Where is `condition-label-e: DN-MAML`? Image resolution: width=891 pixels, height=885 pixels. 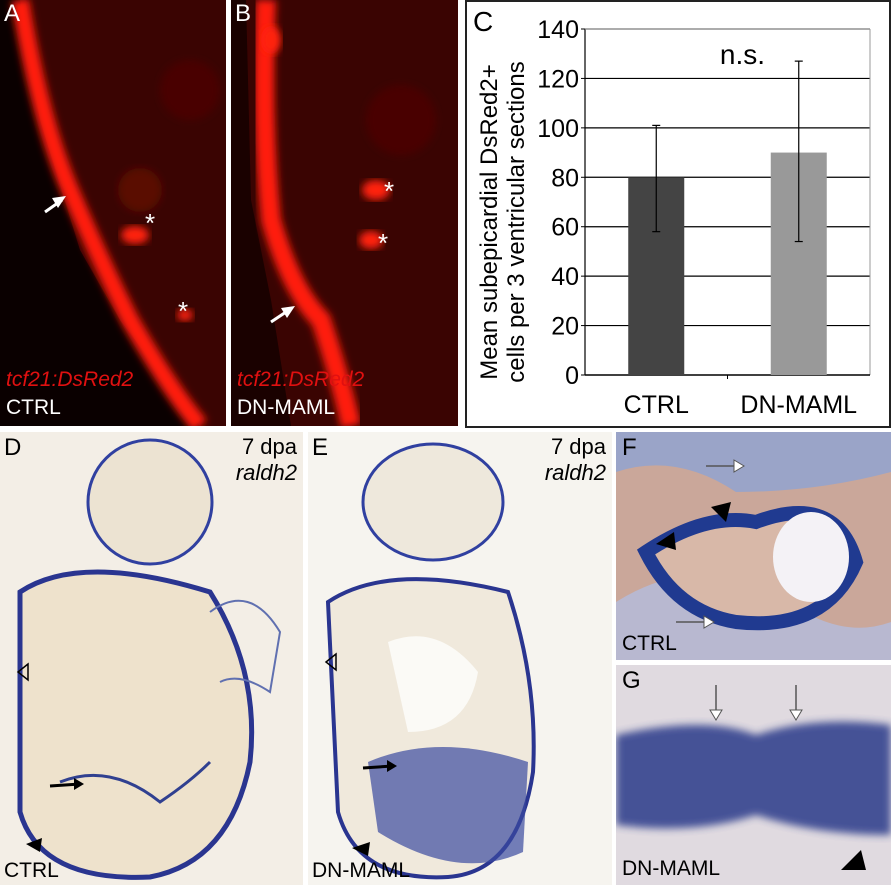 condition-label-e: DN-MAML is located at coordinates (361, 870).